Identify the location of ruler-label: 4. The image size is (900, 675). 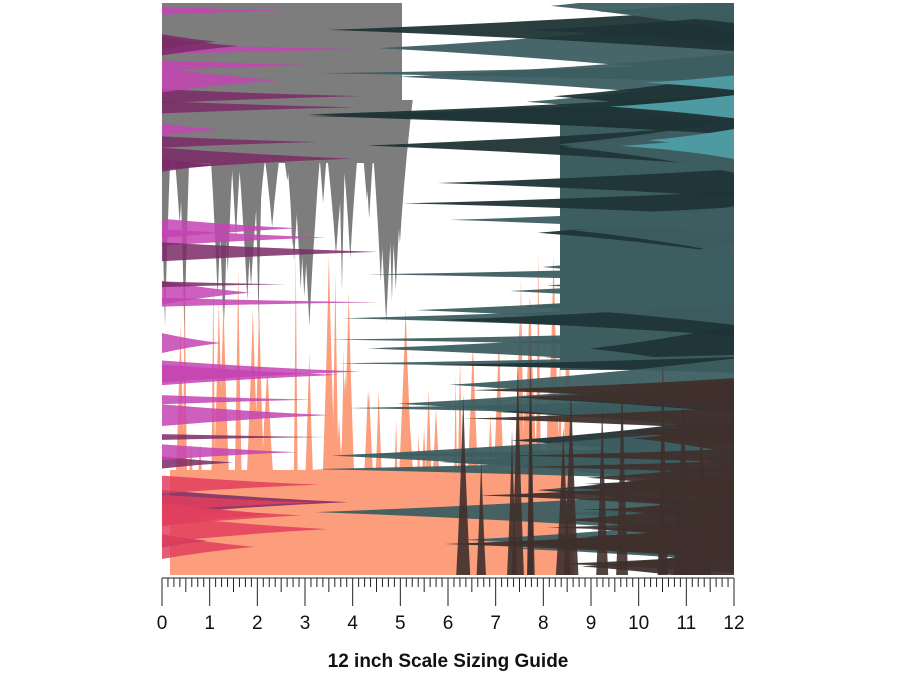
(352, 623).